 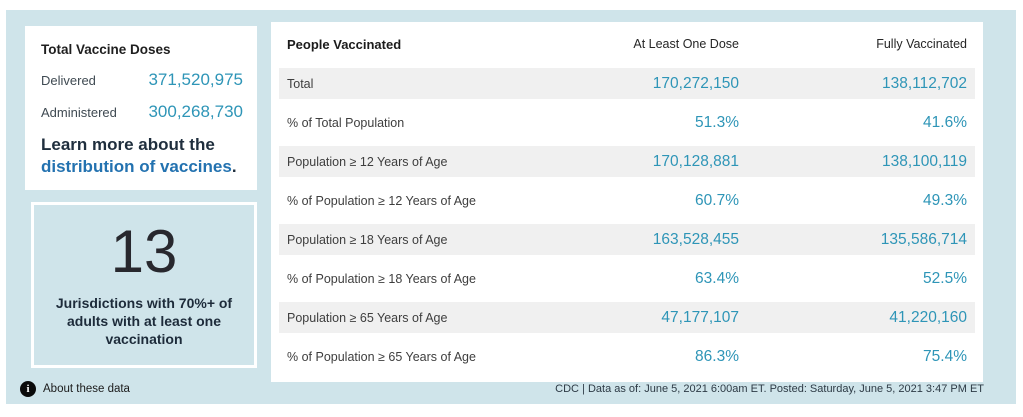 I want to click on row-value-fully: 49.3%, so click(x=945, y=200).